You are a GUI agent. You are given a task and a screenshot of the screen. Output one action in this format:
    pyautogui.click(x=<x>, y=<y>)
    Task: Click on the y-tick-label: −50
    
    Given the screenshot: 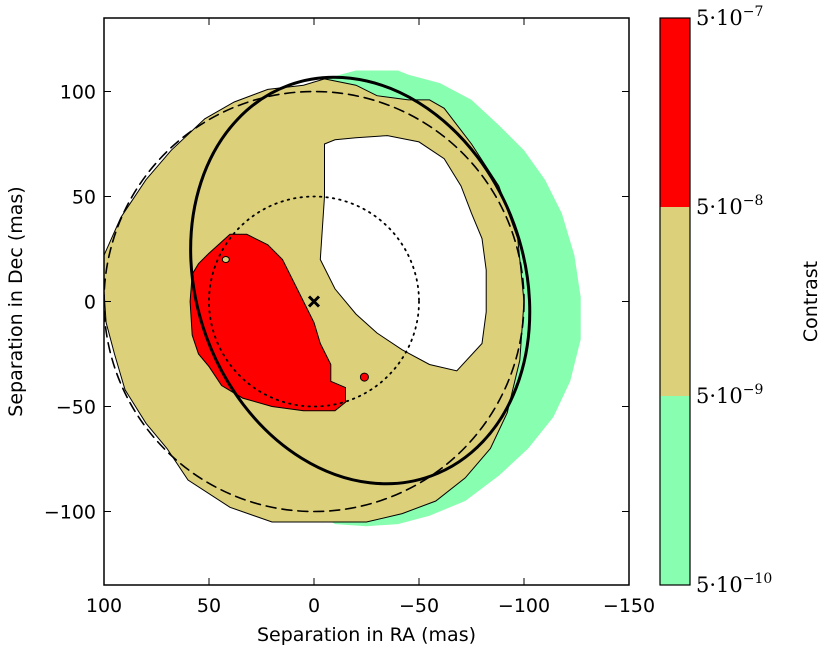 What is the action you would take?
    pyautogui.click(x=76, y=408)
    